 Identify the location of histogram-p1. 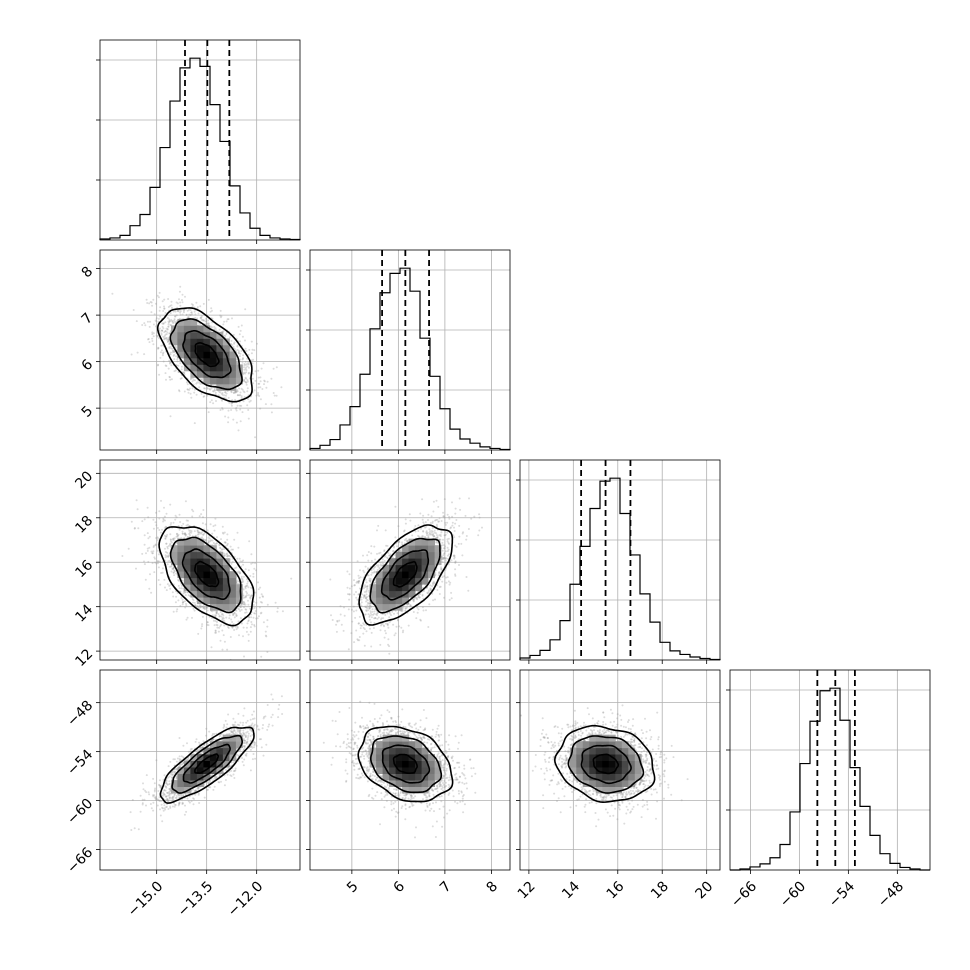
(200, 149).